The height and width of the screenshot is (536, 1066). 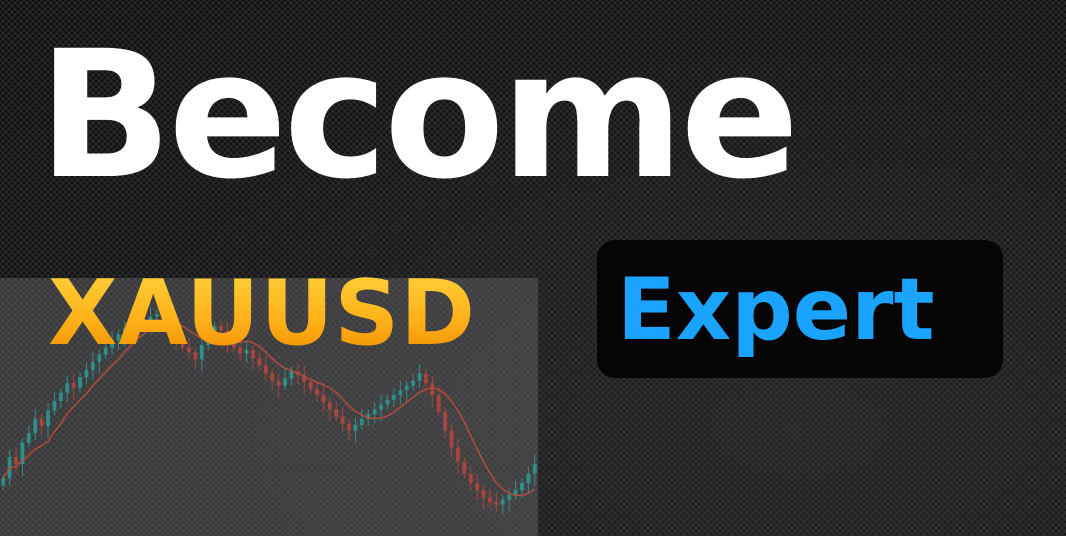 I want to click on headline-xauusd: XAUUSD, so click(x=262, y=313).